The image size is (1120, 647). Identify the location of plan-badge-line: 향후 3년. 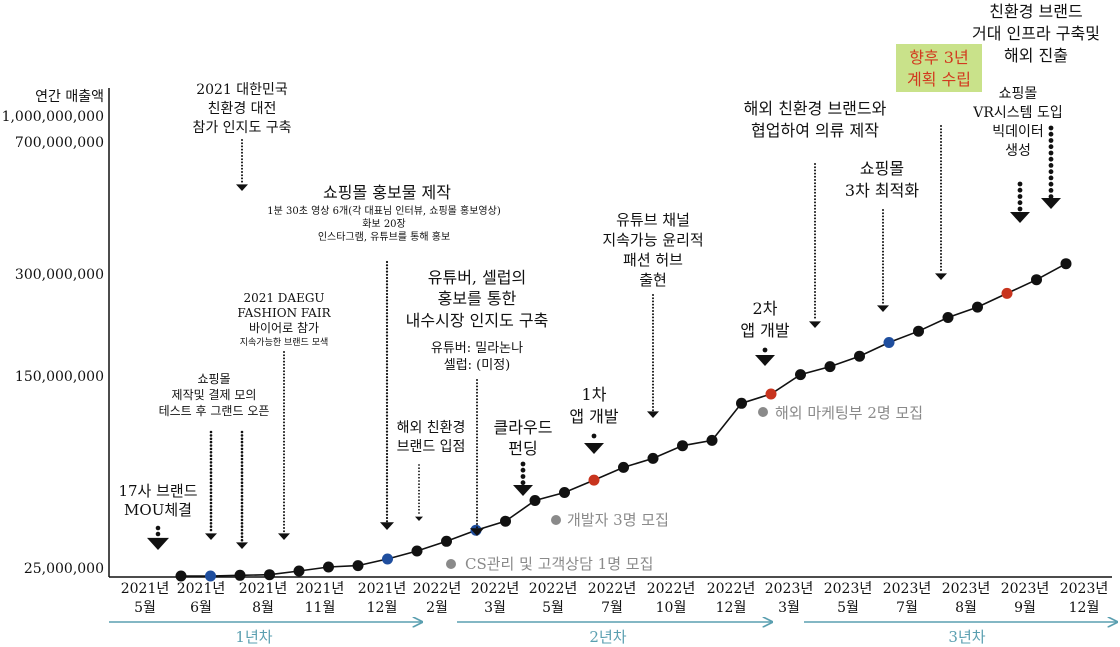
(938, 57).